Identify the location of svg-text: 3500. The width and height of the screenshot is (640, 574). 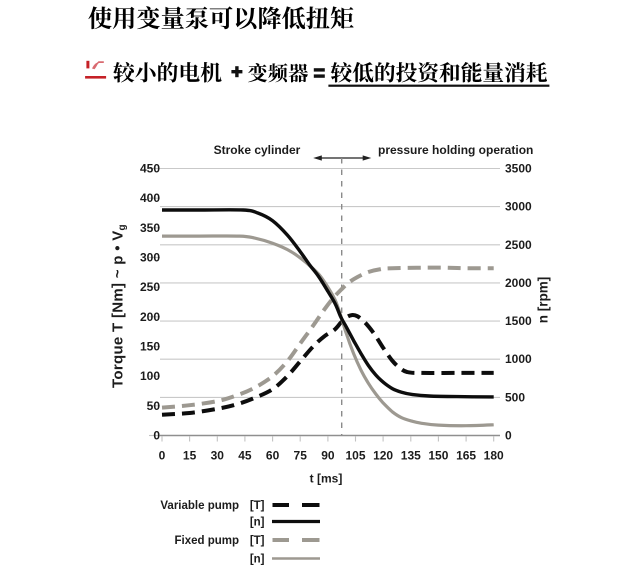
(518, 169).